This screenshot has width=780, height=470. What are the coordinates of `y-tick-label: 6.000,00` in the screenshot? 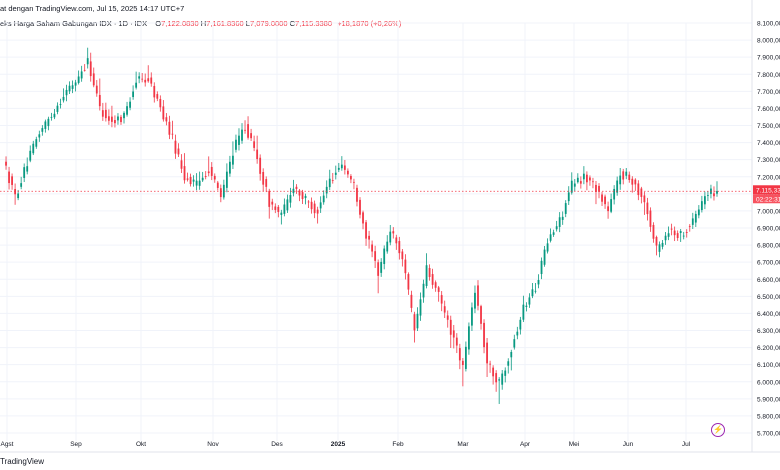 It's located at (768, 382).